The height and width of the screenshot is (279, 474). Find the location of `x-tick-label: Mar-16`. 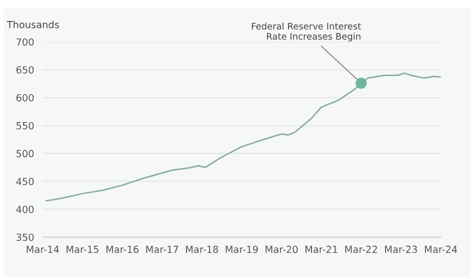

x-tick-label: Mar-16 is located at coordinates (122, 250).